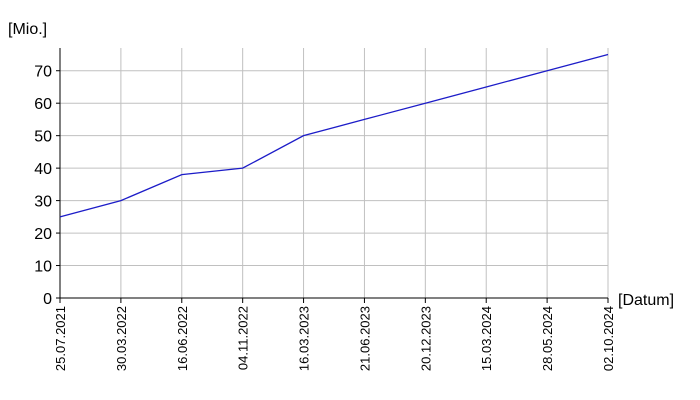 Image resolution: width=700 pixels, height=400 pixels. Describe the element at coordinates (608, 338) in the screenshot. I see `x-tick-label: 02.10.2024` at that location.